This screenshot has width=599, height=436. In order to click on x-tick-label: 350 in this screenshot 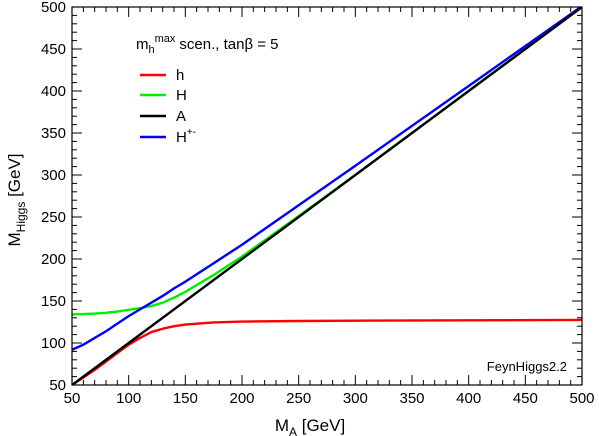, I will do `click(411, 398)`.